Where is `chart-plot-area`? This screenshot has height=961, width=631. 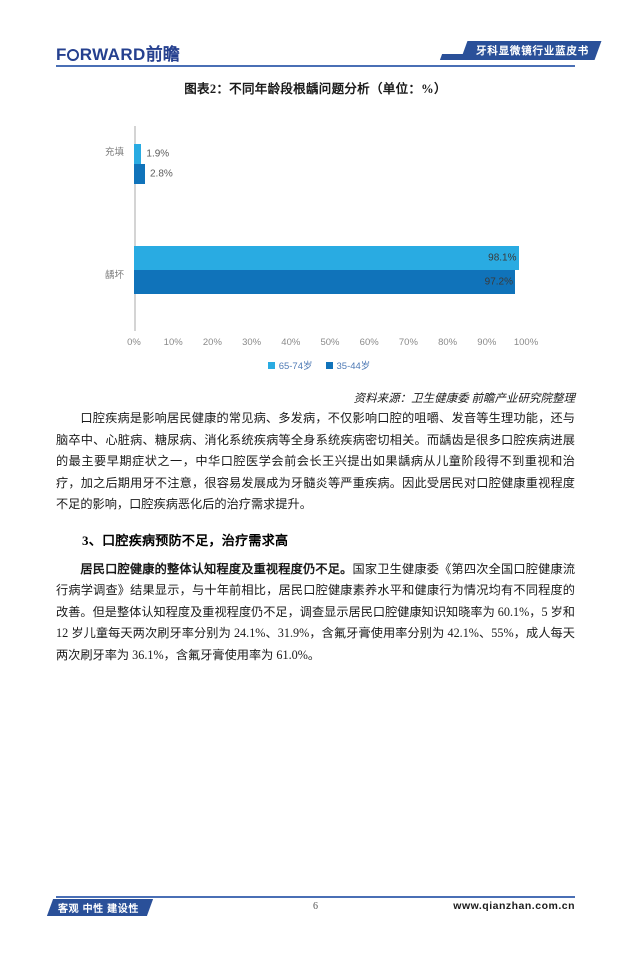
chart-plot-area is located at coordinates (330, 228).